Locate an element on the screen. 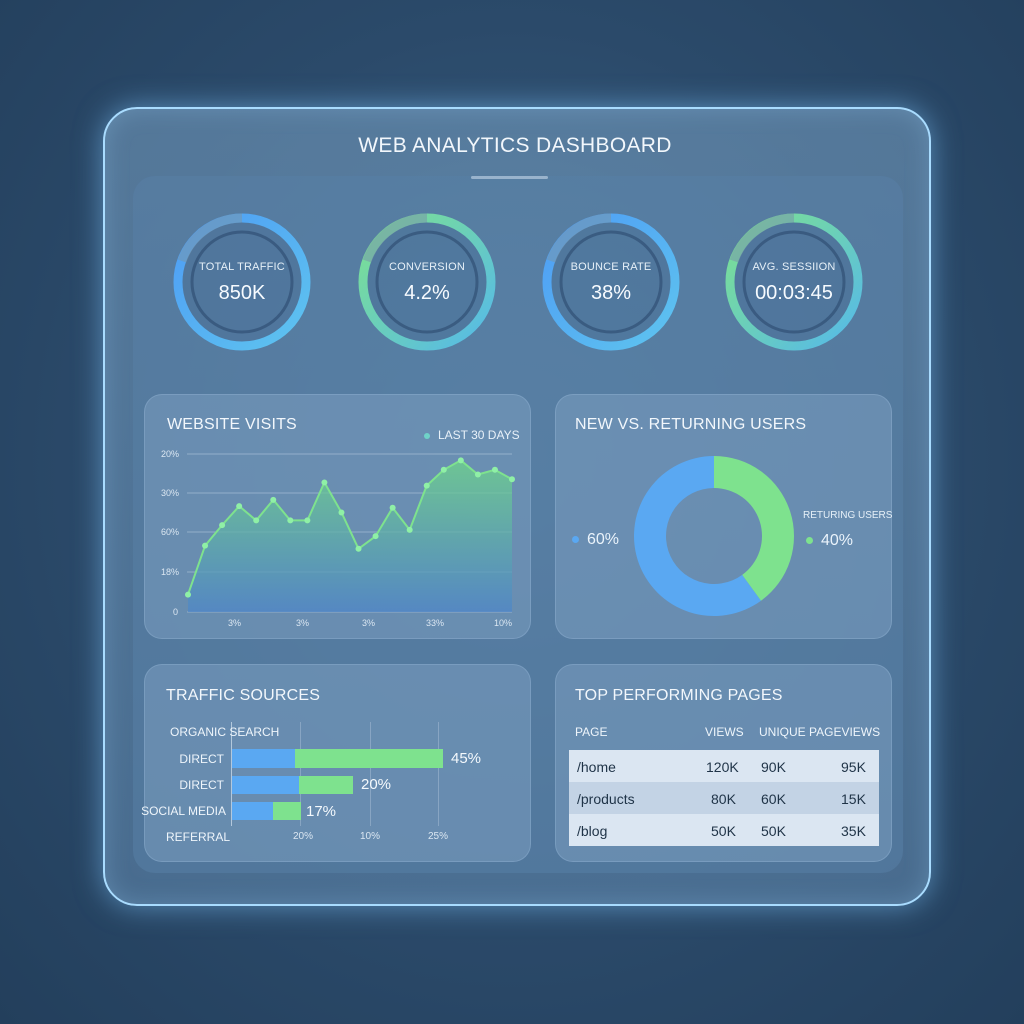  x-tick-label: 20% is located at coordinates (303, 836).